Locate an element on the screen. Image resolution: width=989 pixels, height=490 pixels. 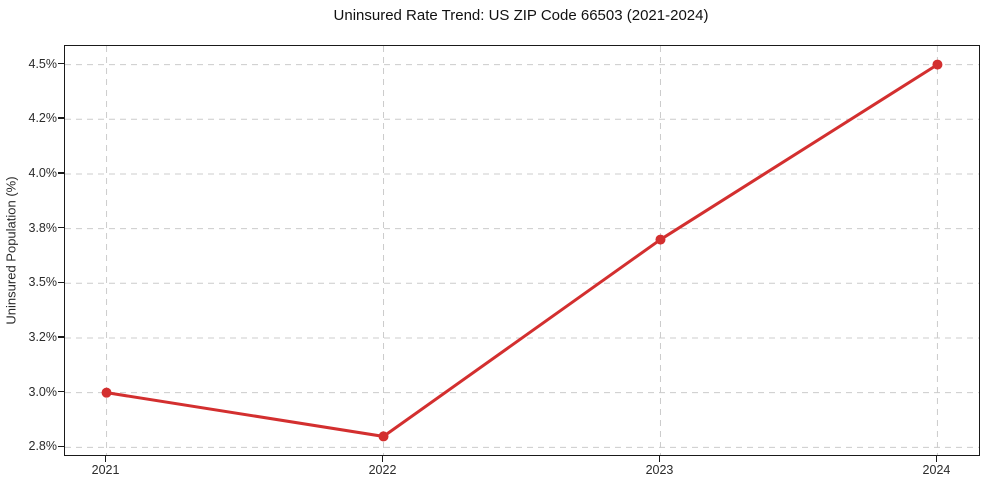
y-tick-label: 3.8% is located at coordinates (43, 227).